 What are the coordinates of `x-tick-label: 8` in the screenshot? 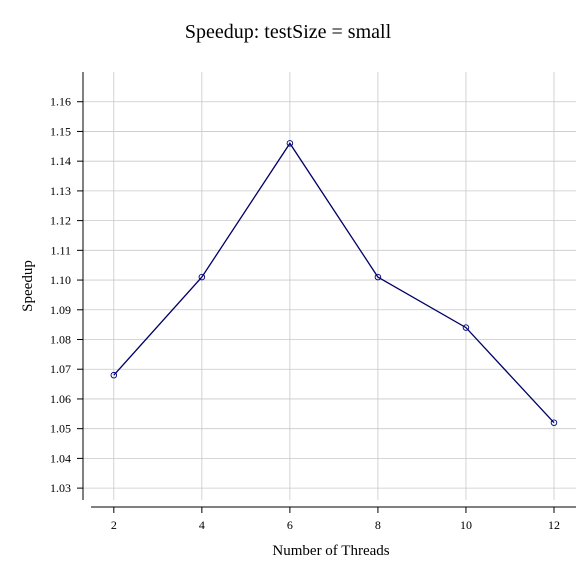 It's located at (378, 525).